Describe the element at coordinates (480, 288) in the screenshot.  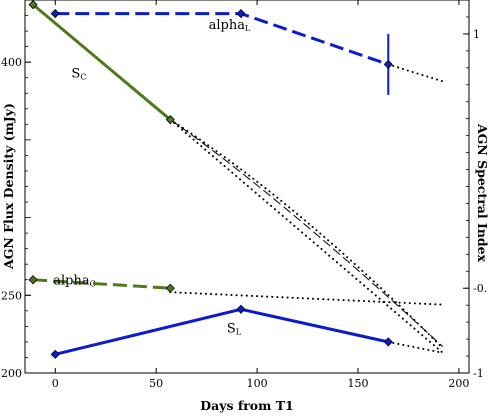
I see `y-right-tick-label: -0.5` at that location.